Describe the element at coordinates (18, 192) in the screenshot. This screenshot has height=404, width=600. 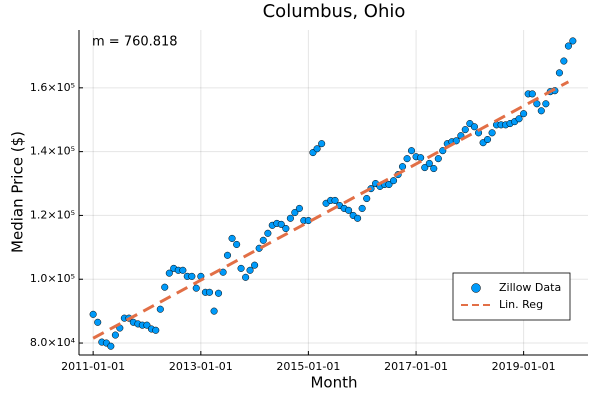
I see `y-axis-label: Median Price ($)` at that location.